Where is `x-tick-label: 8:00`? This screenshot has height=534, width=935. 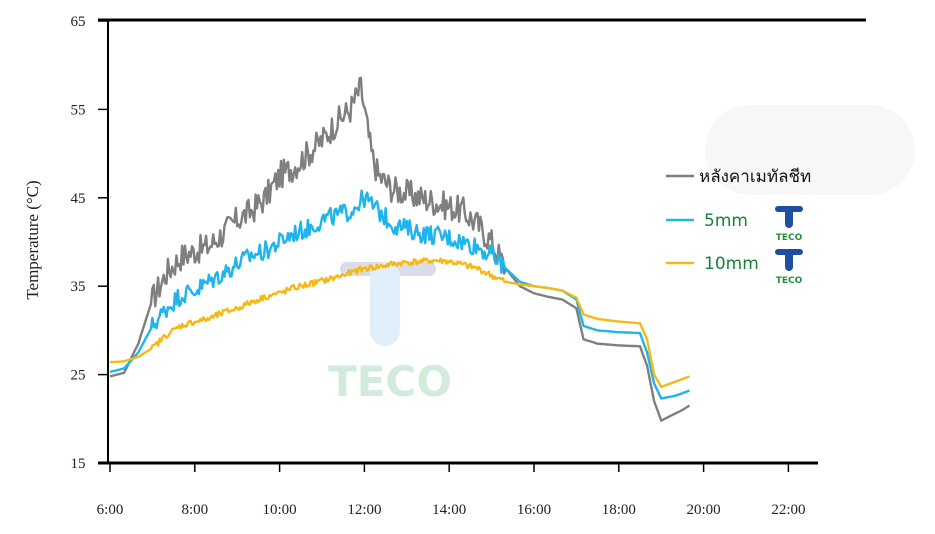
x-tick-label: 8:00 is located at coordinates (194, 510).